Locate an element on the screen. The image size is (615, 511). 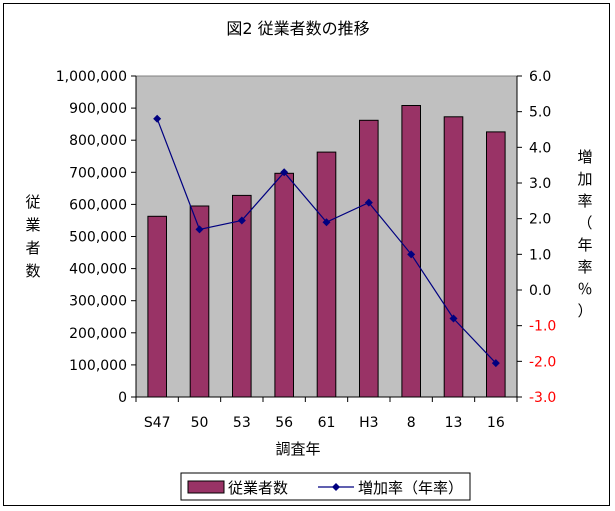
y-axis-title-left: 従業者数 is located at coordinates (32, 236).